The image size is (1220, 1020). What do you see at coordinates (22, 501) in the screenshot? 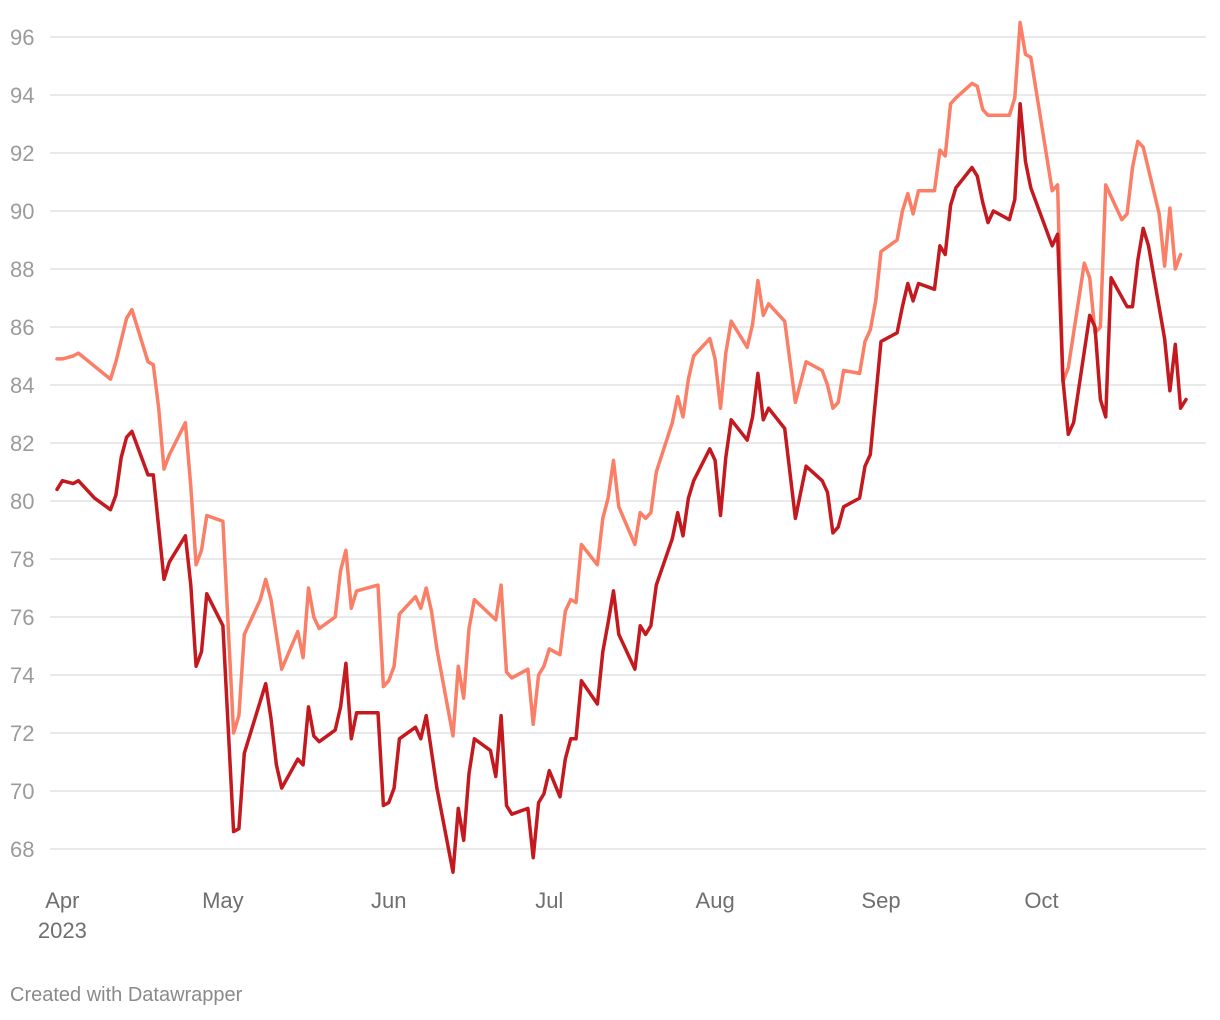
I see `y-tick-label-80: 80` at bounding box center [22, 501].